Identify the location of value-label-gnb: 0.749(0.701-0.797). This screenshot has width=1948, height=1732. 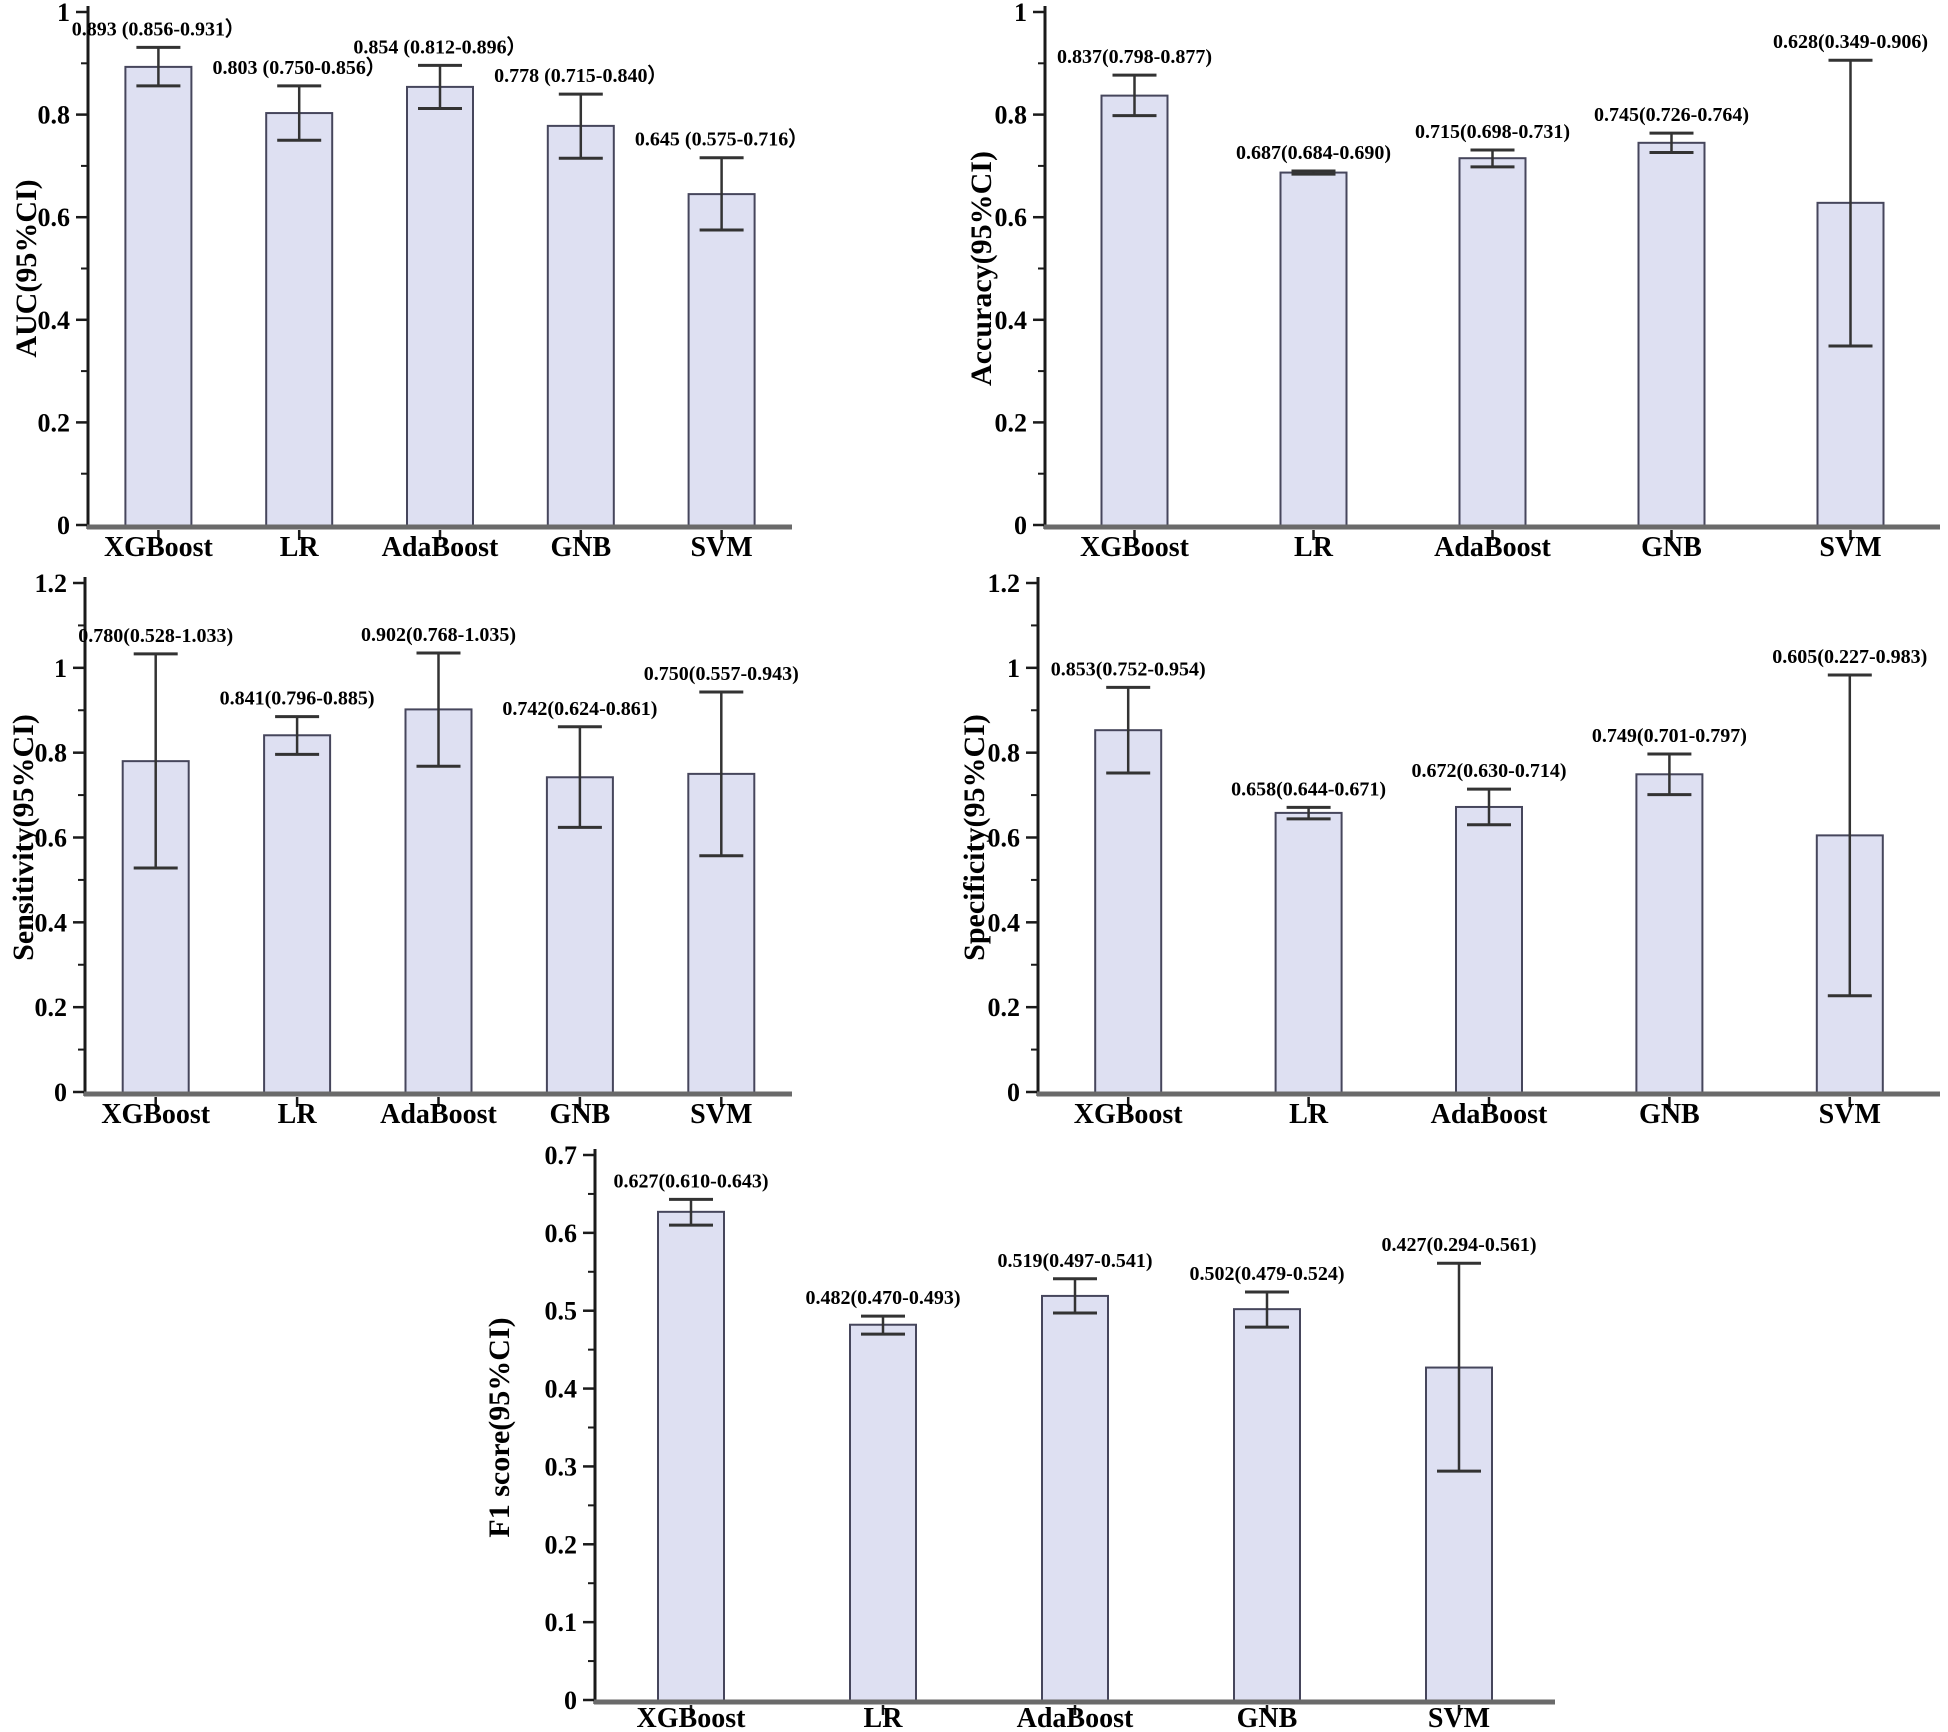
(1669, 736).